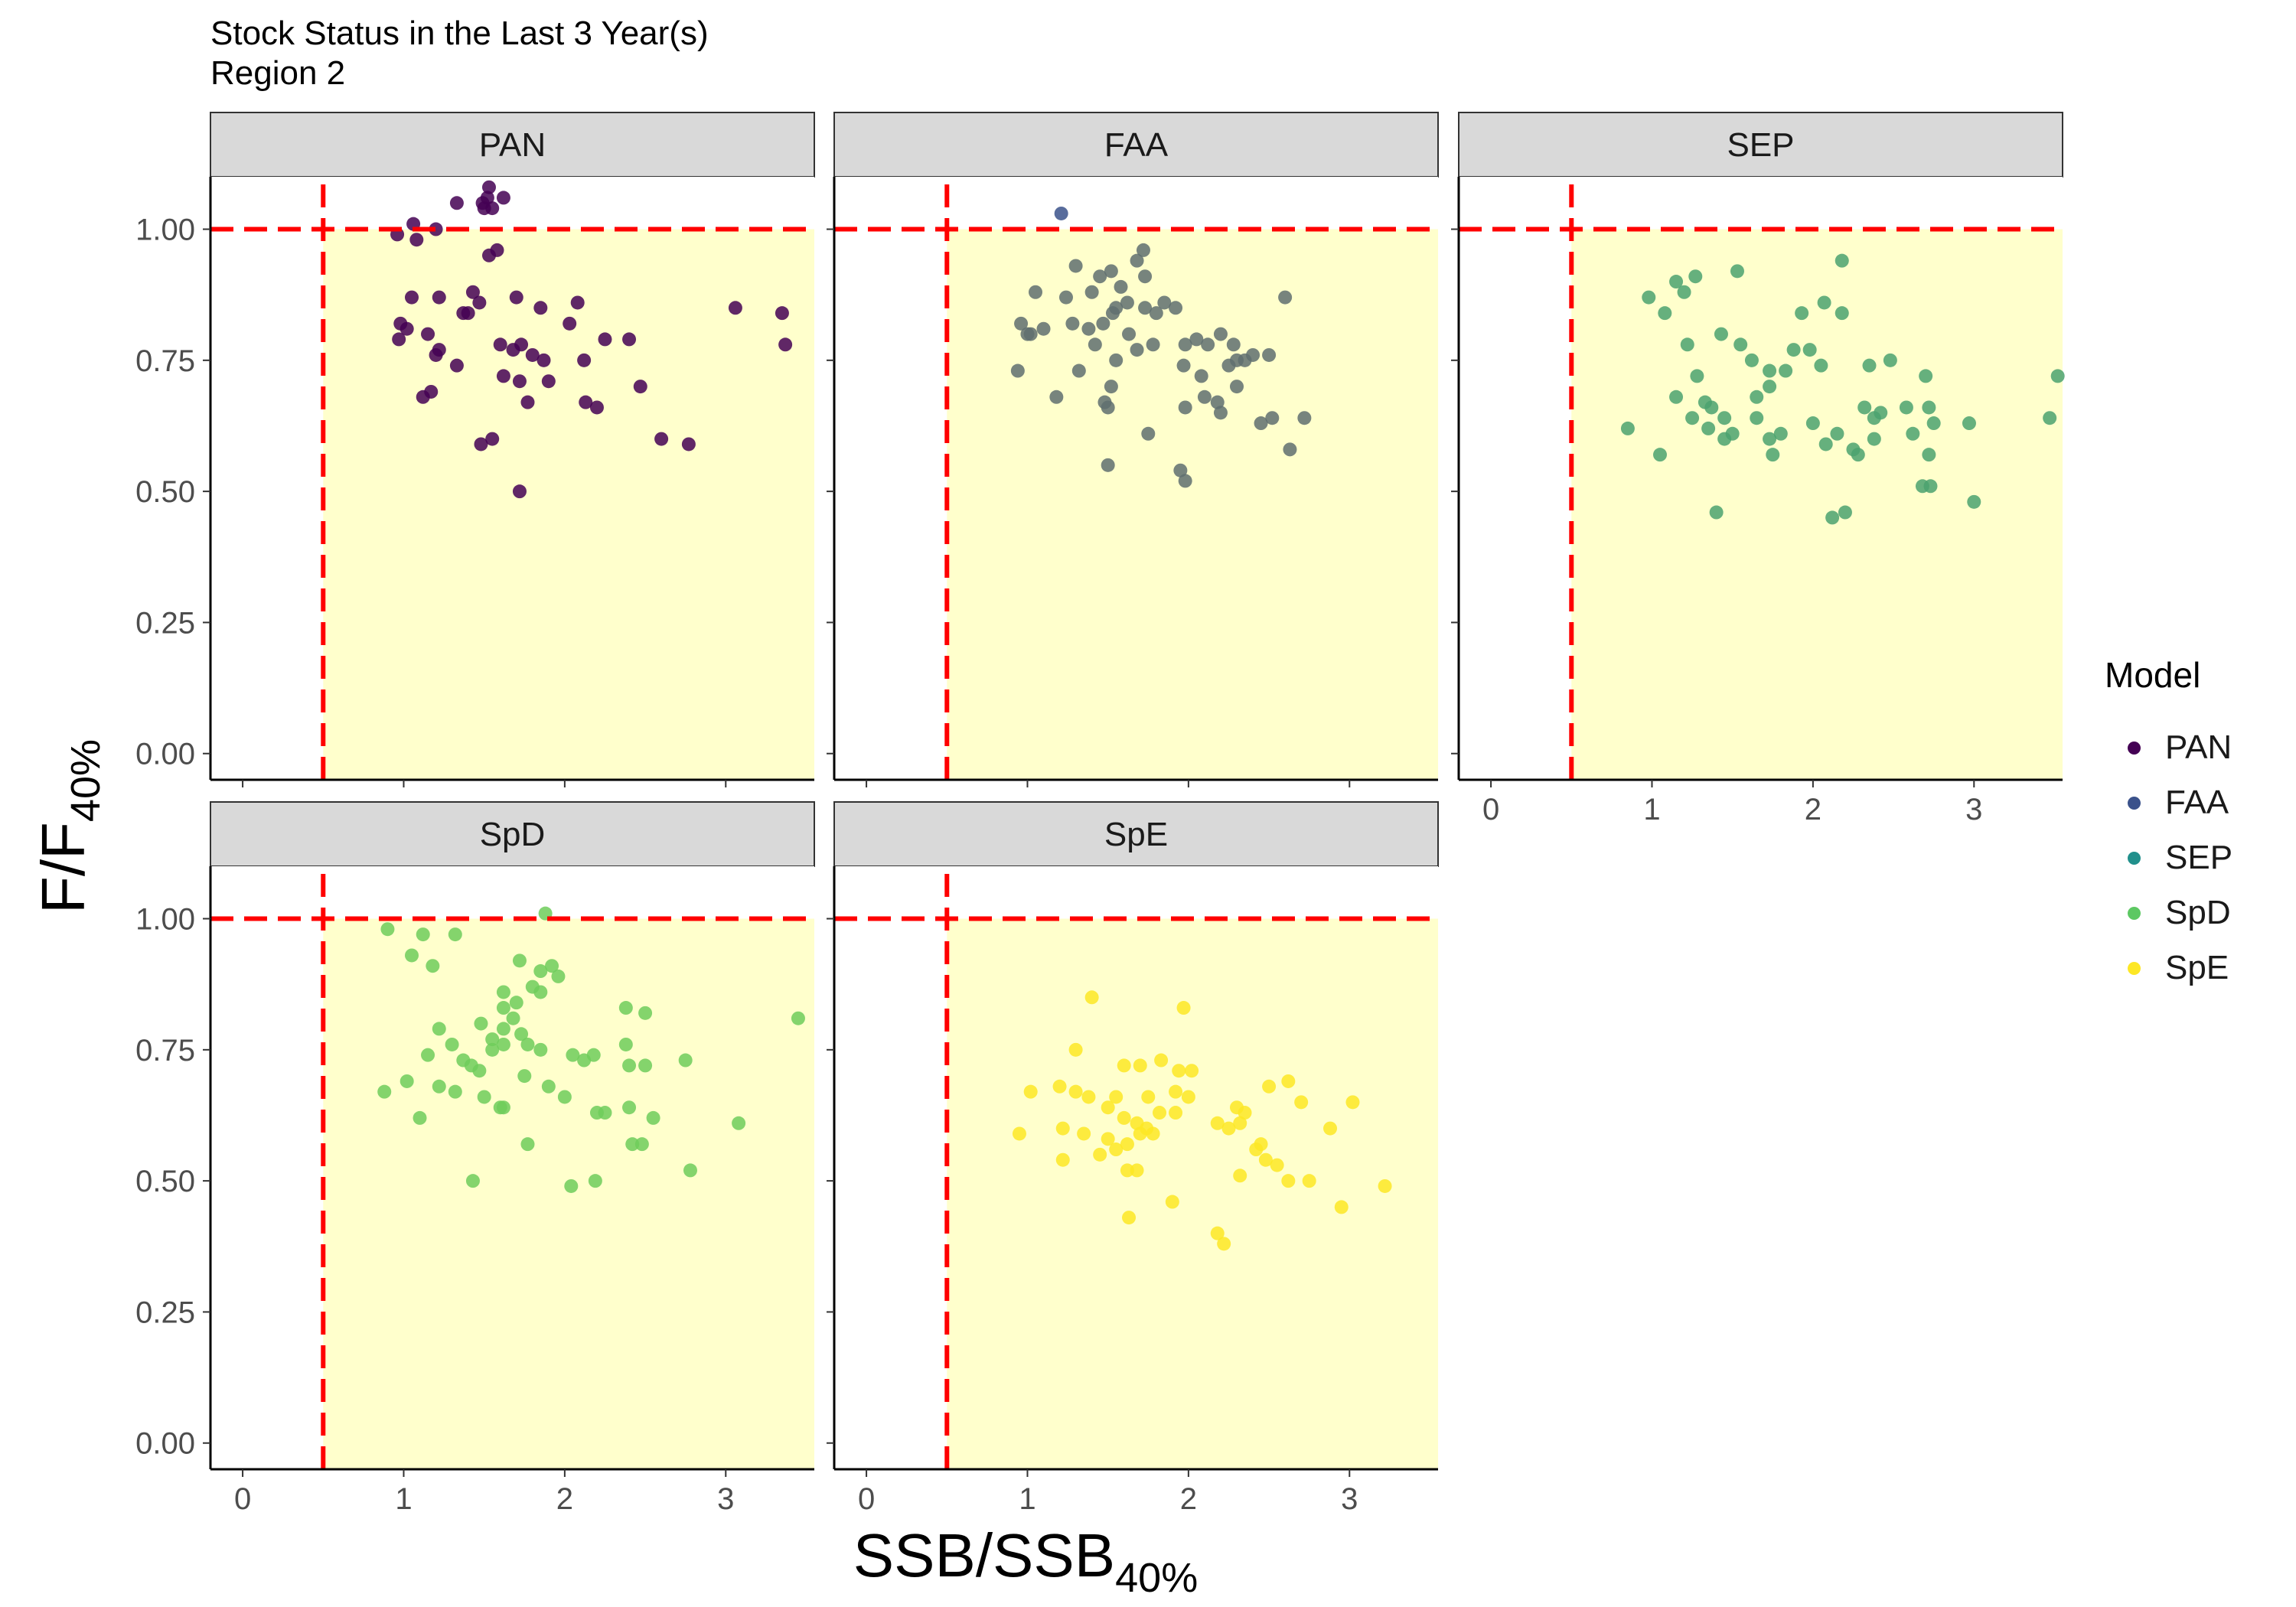 The width and height of the screenshot is (2296, 1607). I want to click on strip-label-spe: SpE, so click(1136, 834).